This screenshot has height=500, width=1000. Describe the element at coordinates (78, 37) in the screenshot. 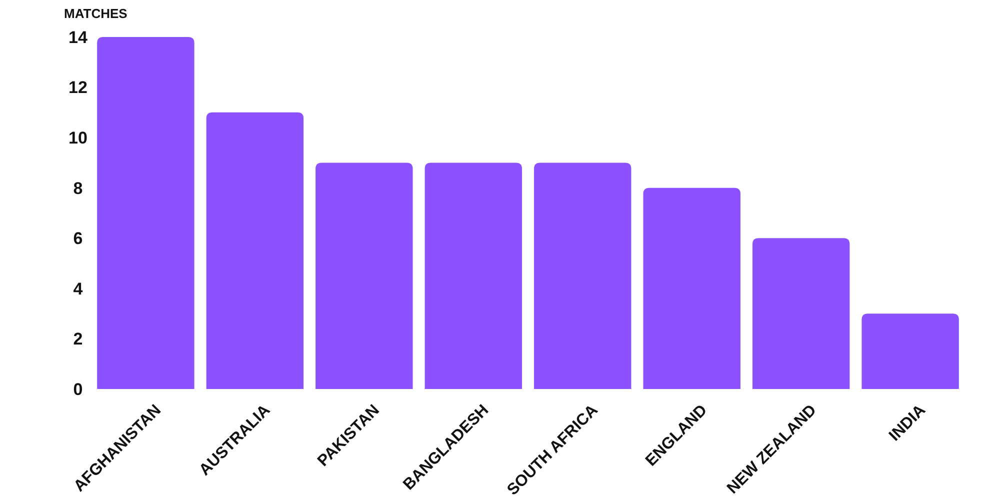

I see `y-tick-label: 14` at that location.